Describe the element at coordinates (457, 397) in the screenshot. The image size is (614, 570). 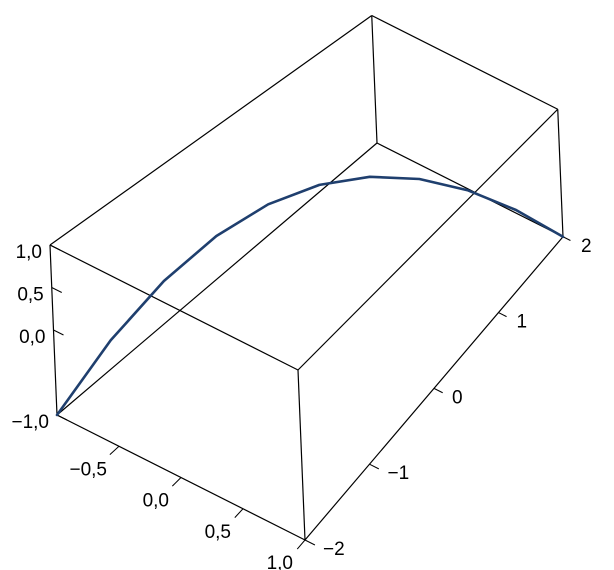
I see `y-tick-label: 0` at that location.